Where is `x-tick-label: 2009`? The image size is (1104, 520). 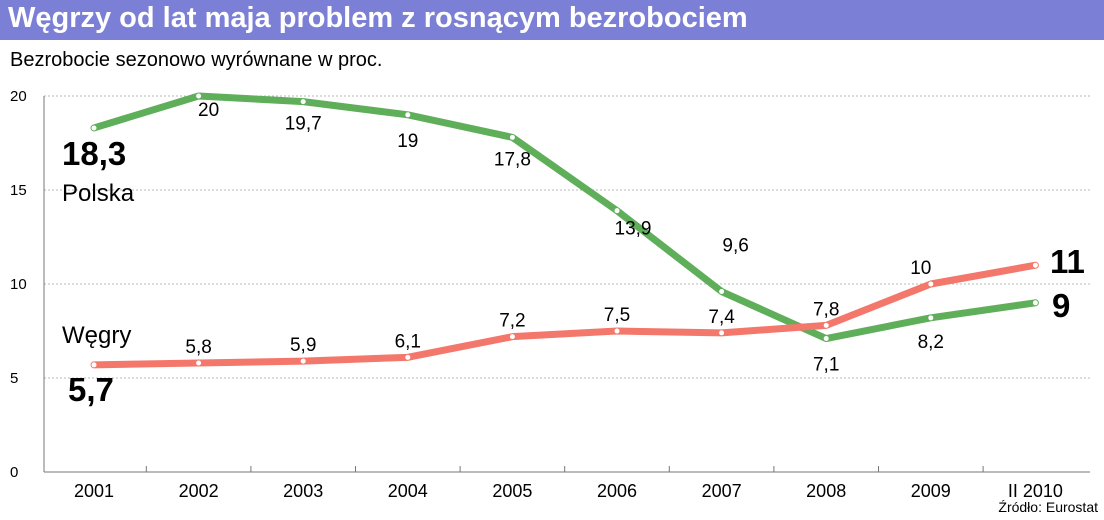
x-tick-label: 2009 is located at coordinates (931, 491).